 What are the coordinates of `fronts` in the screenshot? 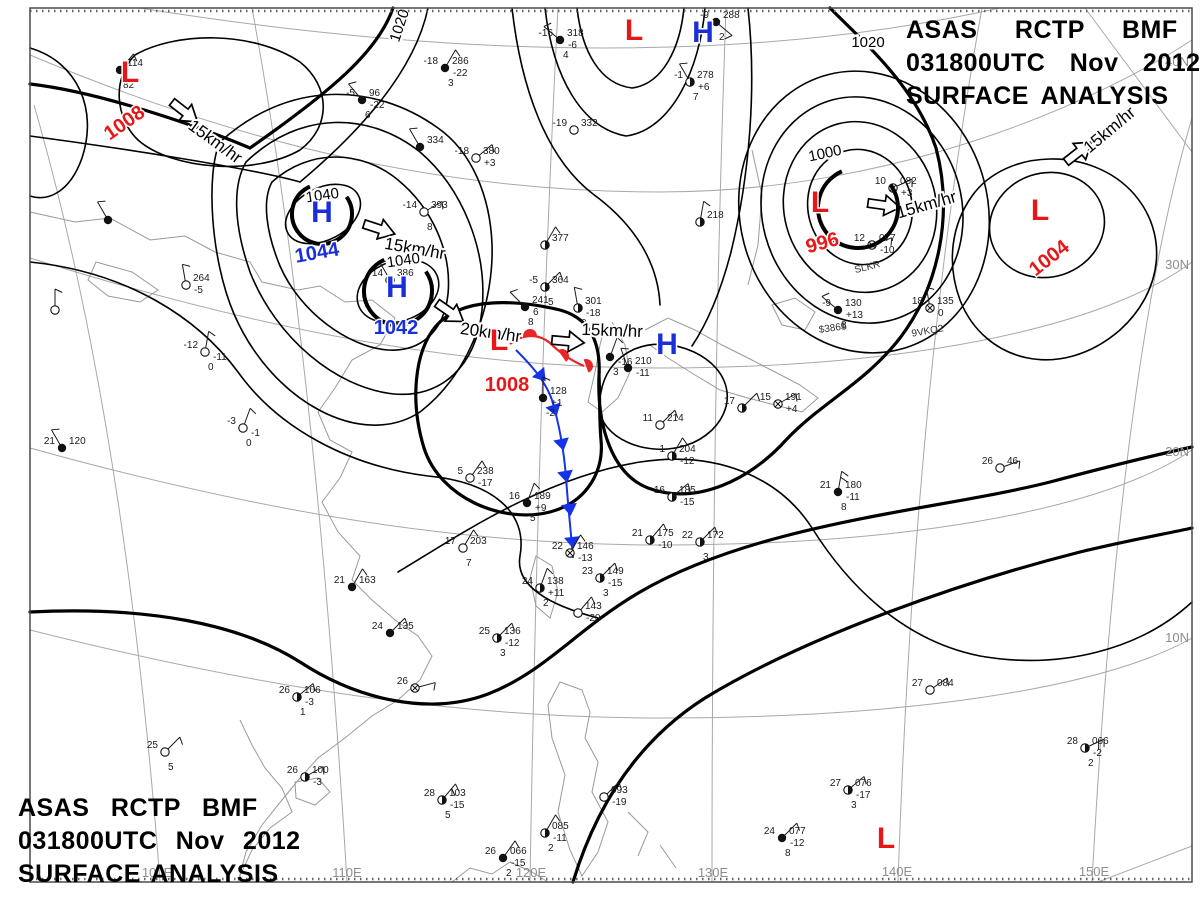 It's located at (551, 444).